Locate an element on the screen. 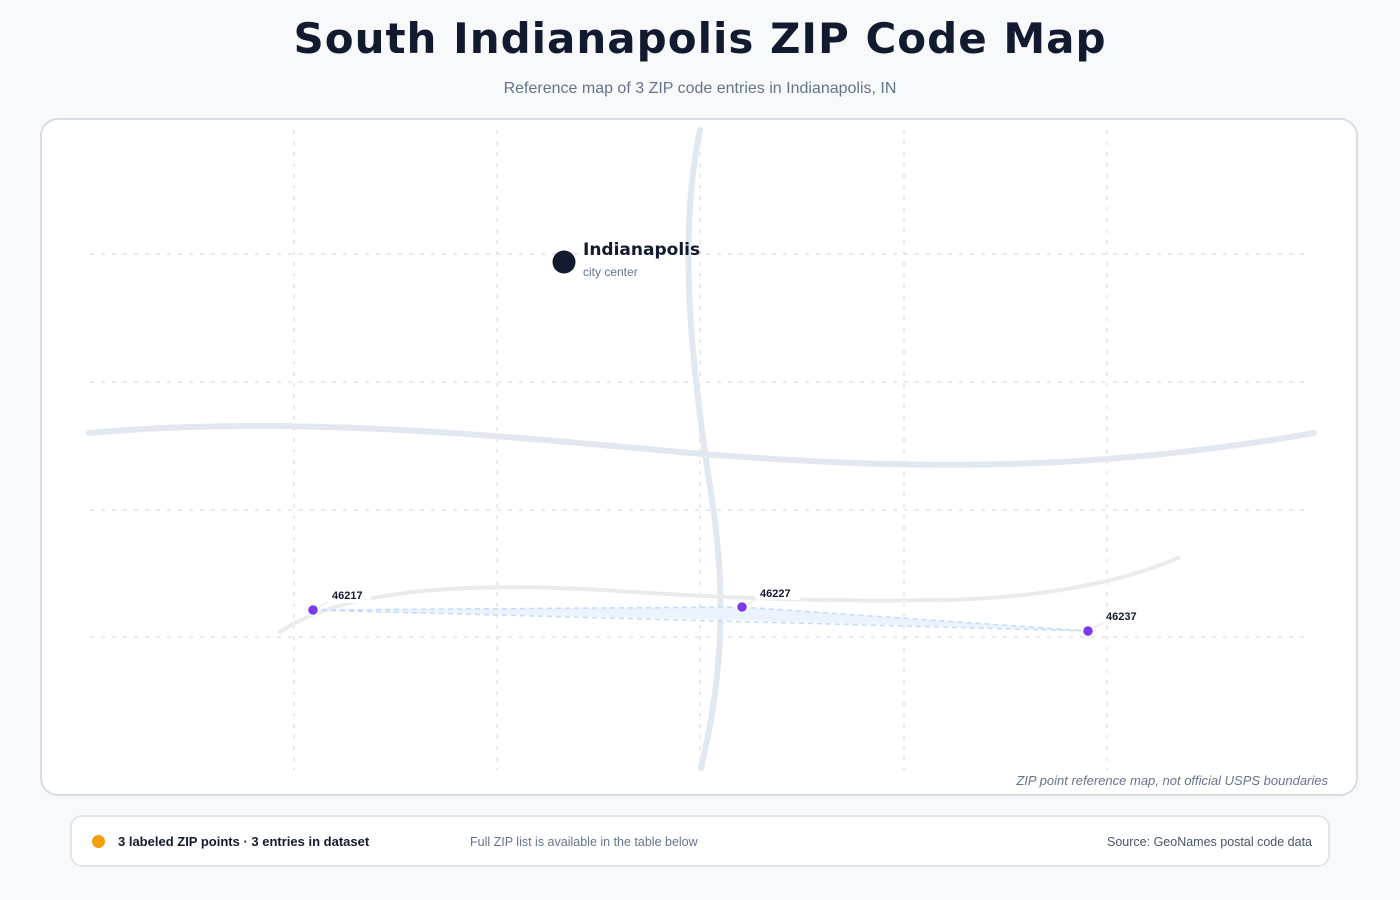 This screenshot has height=900, width=1400. city-center-marker: Indianapolis city center is located at coordinates (626, 259).